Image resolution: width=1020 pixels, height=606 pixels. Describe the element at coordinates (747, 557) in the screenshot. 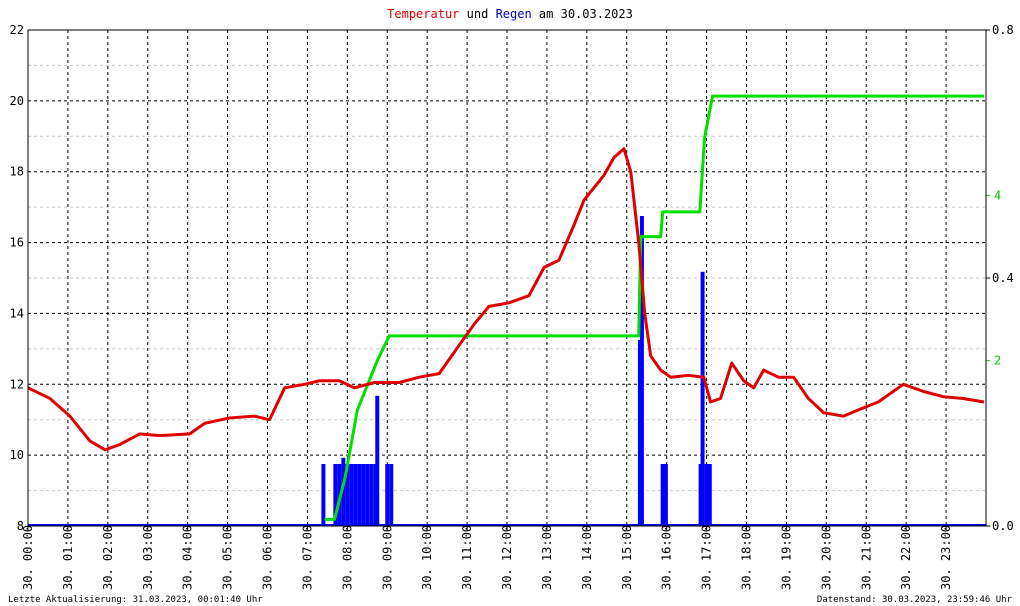

I see `x-tick-label: 30. 18:00` at that location.